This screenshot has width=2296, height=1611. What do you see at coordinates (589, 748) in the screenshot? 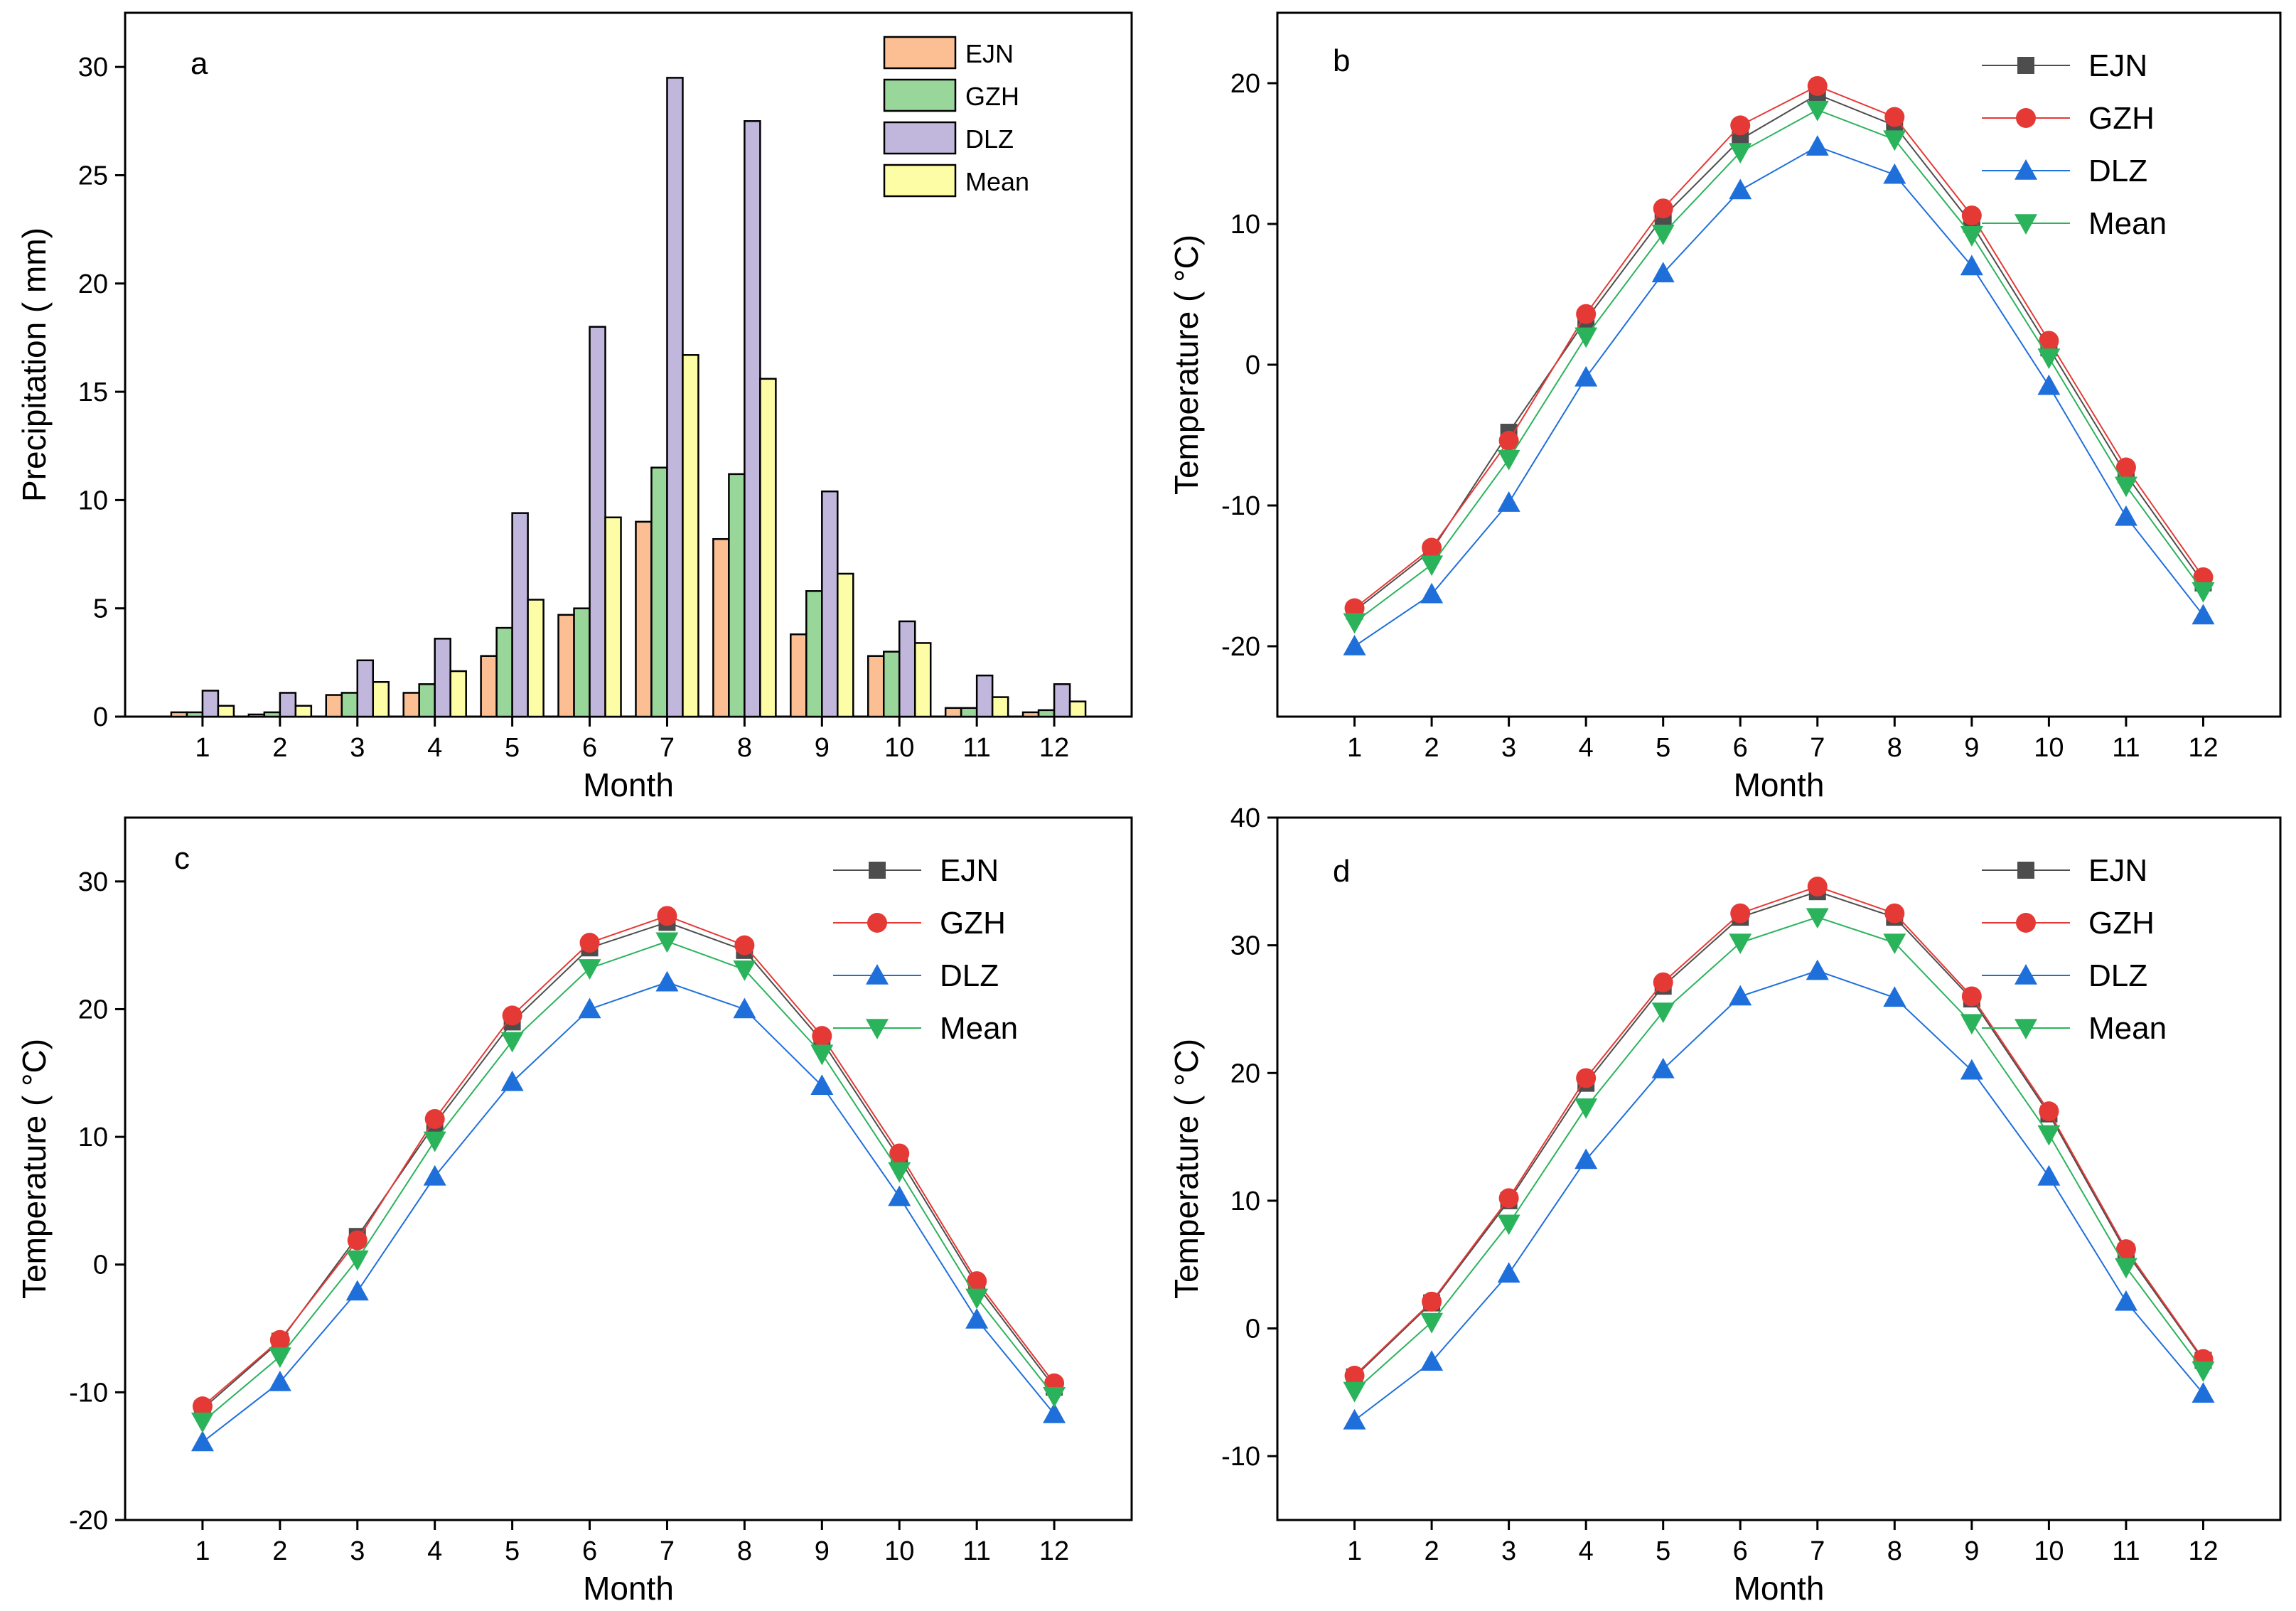
I see `x-tick-label: 6` at bounding box center [589, 748].